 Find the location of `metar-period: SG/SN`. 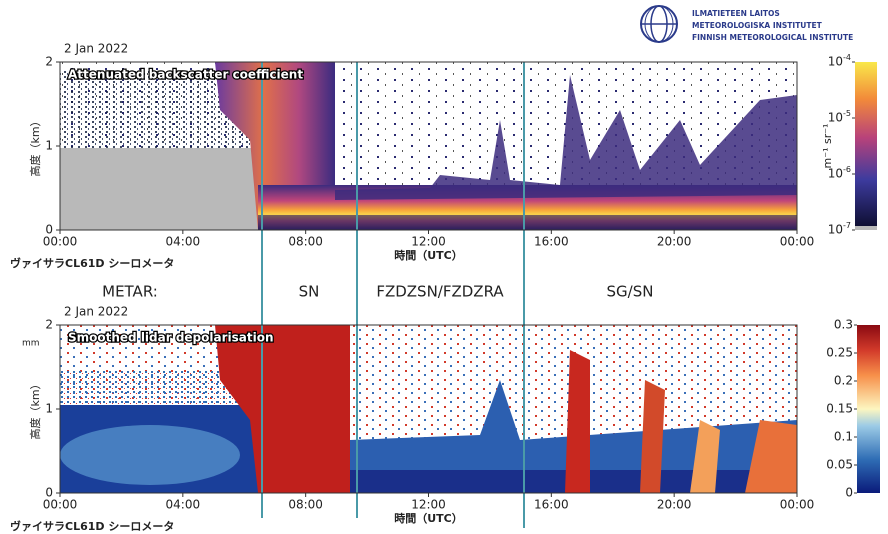

metar-period: SG/SN is located at coordinates (630, 292).